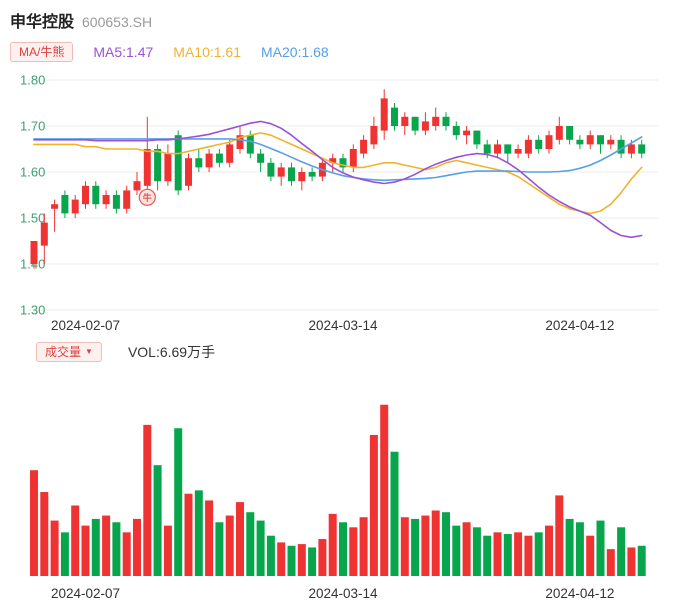 This screenshot has height=606, width=686. I want to click on ma5-legend: MA5:1.47, so click(123, 52).